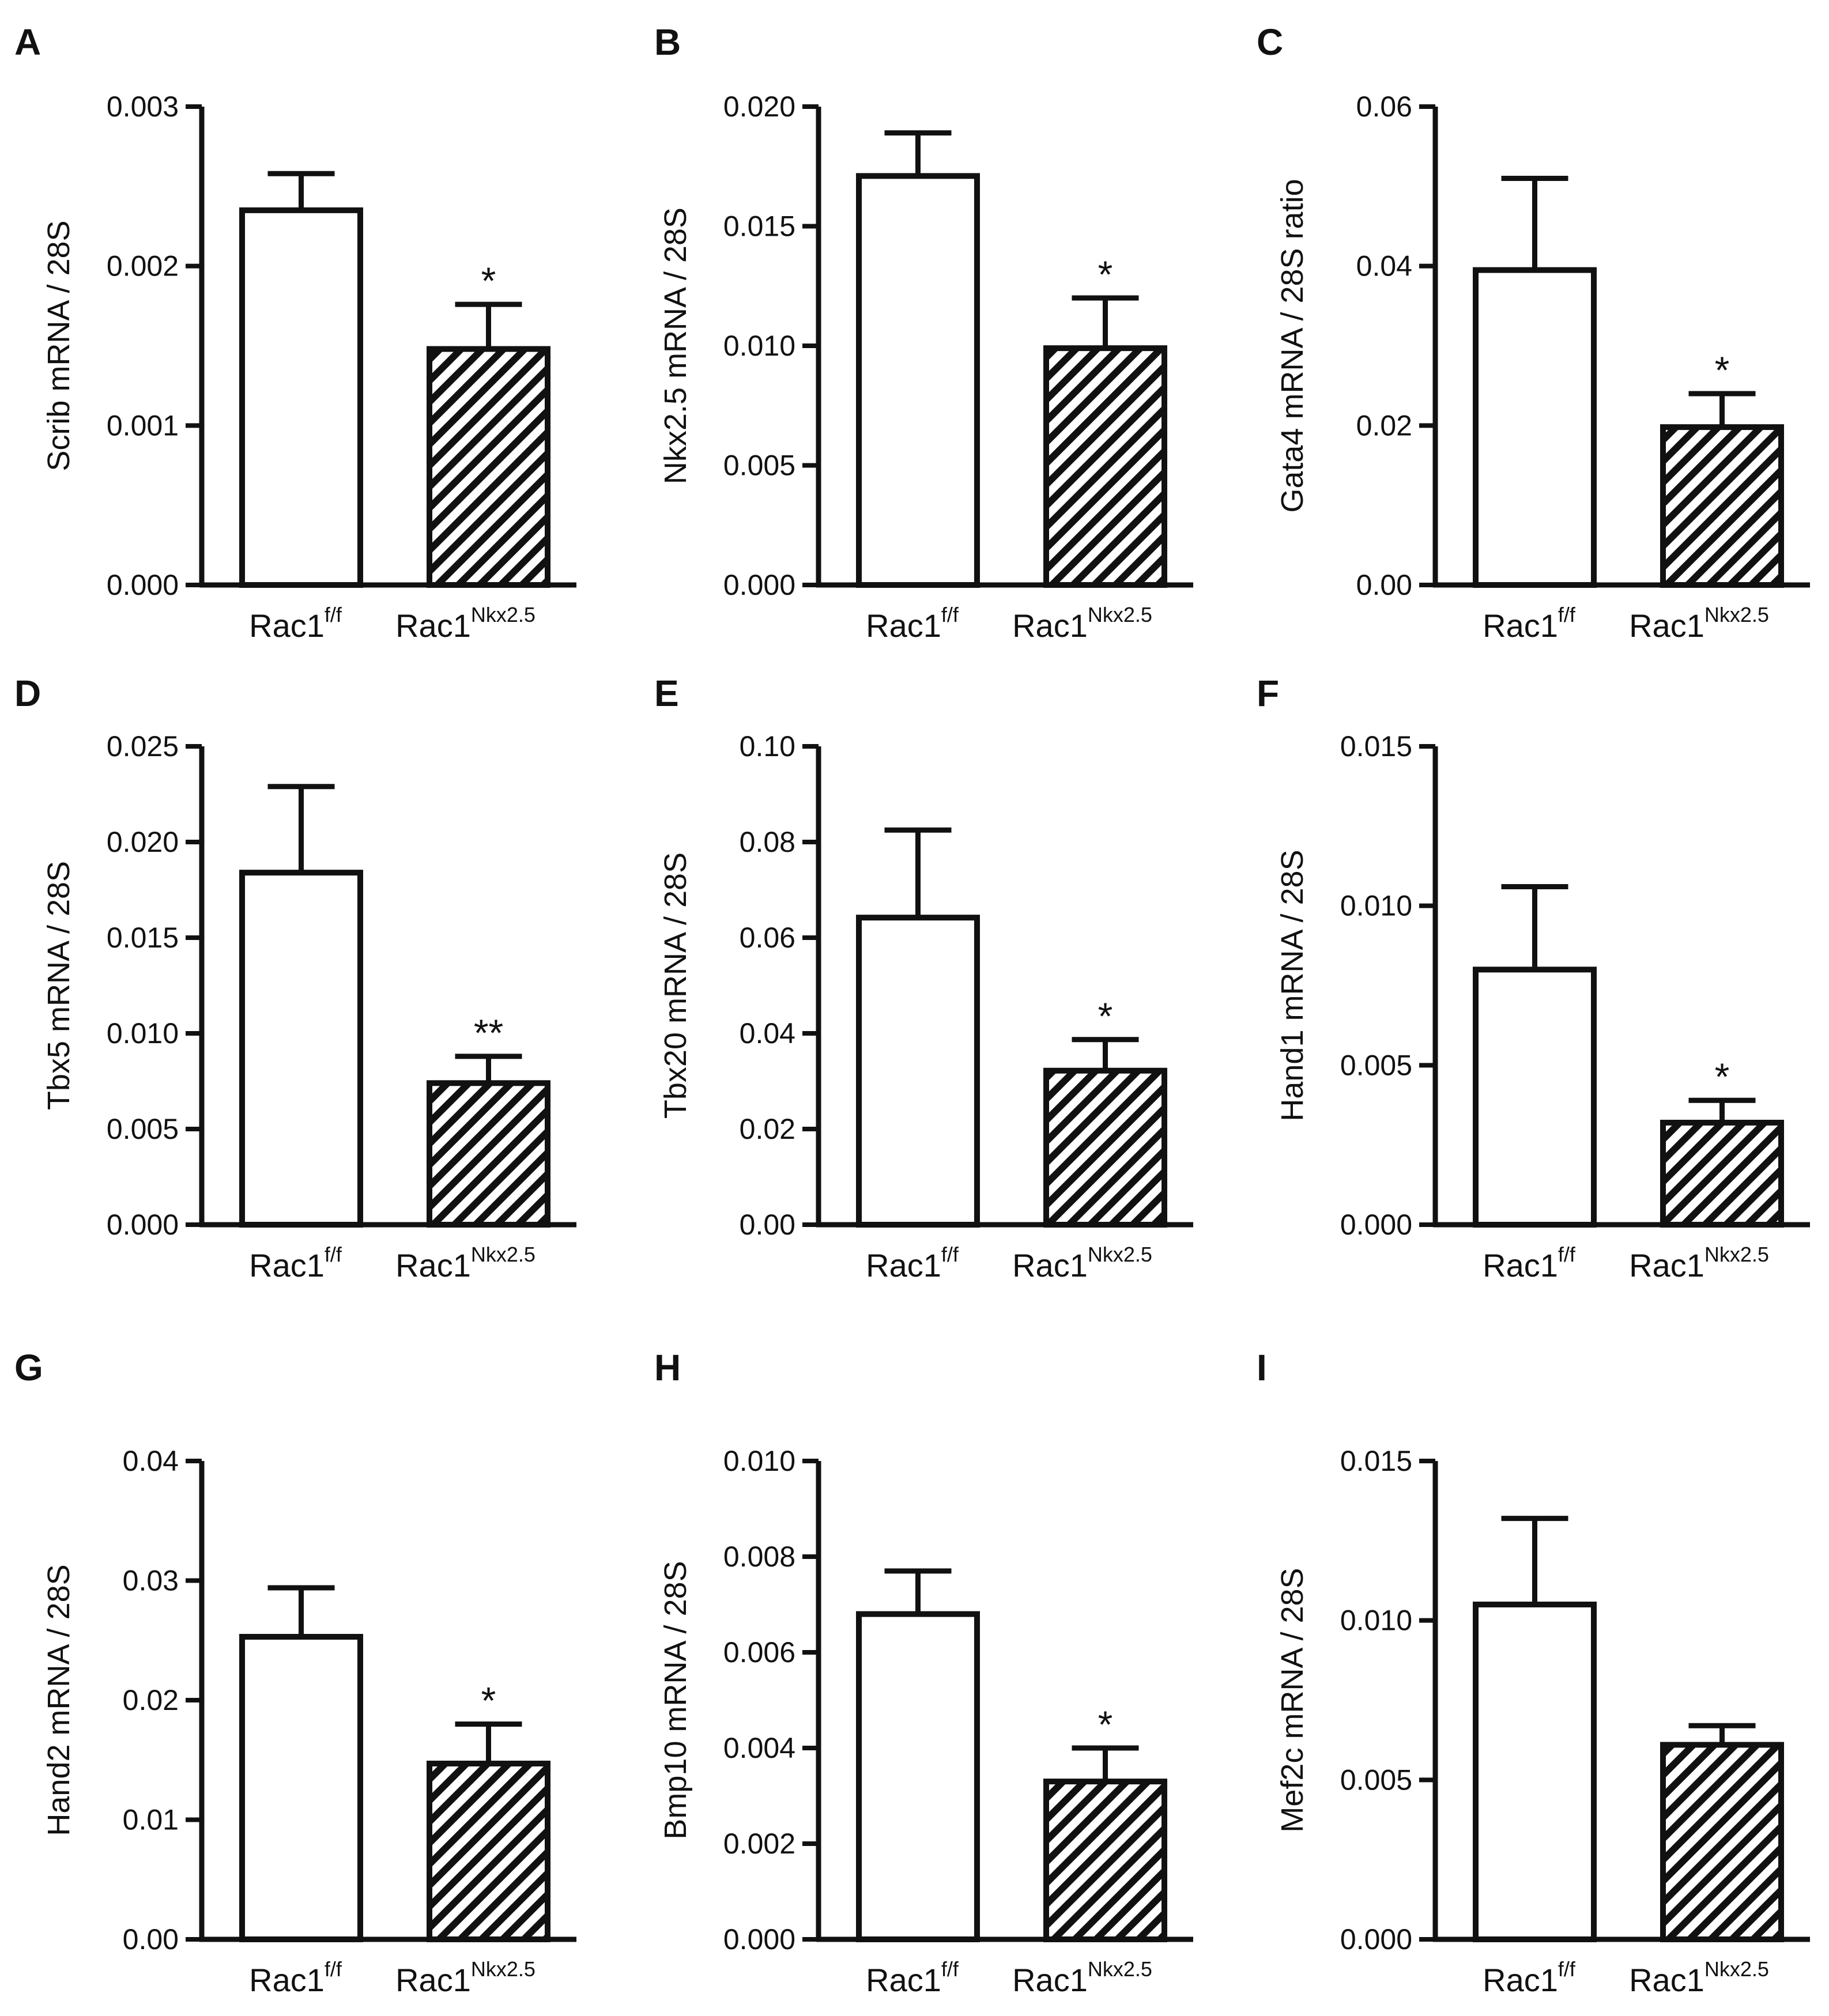  What do you see at coordinates (1529, 623) in the screenshot?
I see `category-label-c-1: Rac1f/f` at bounding box center [1529, 623].